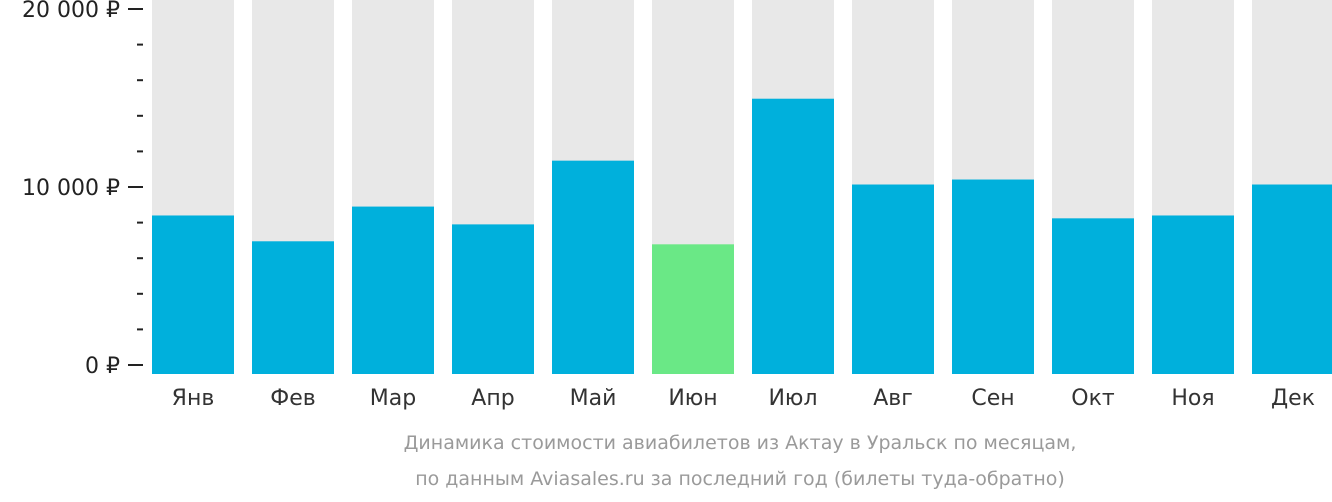 The height and width of the screenshot is (502, 1332). Describe the element at coordinates (193, 398) in the screenshot. I see `x-tick-label: Янв` at that location.